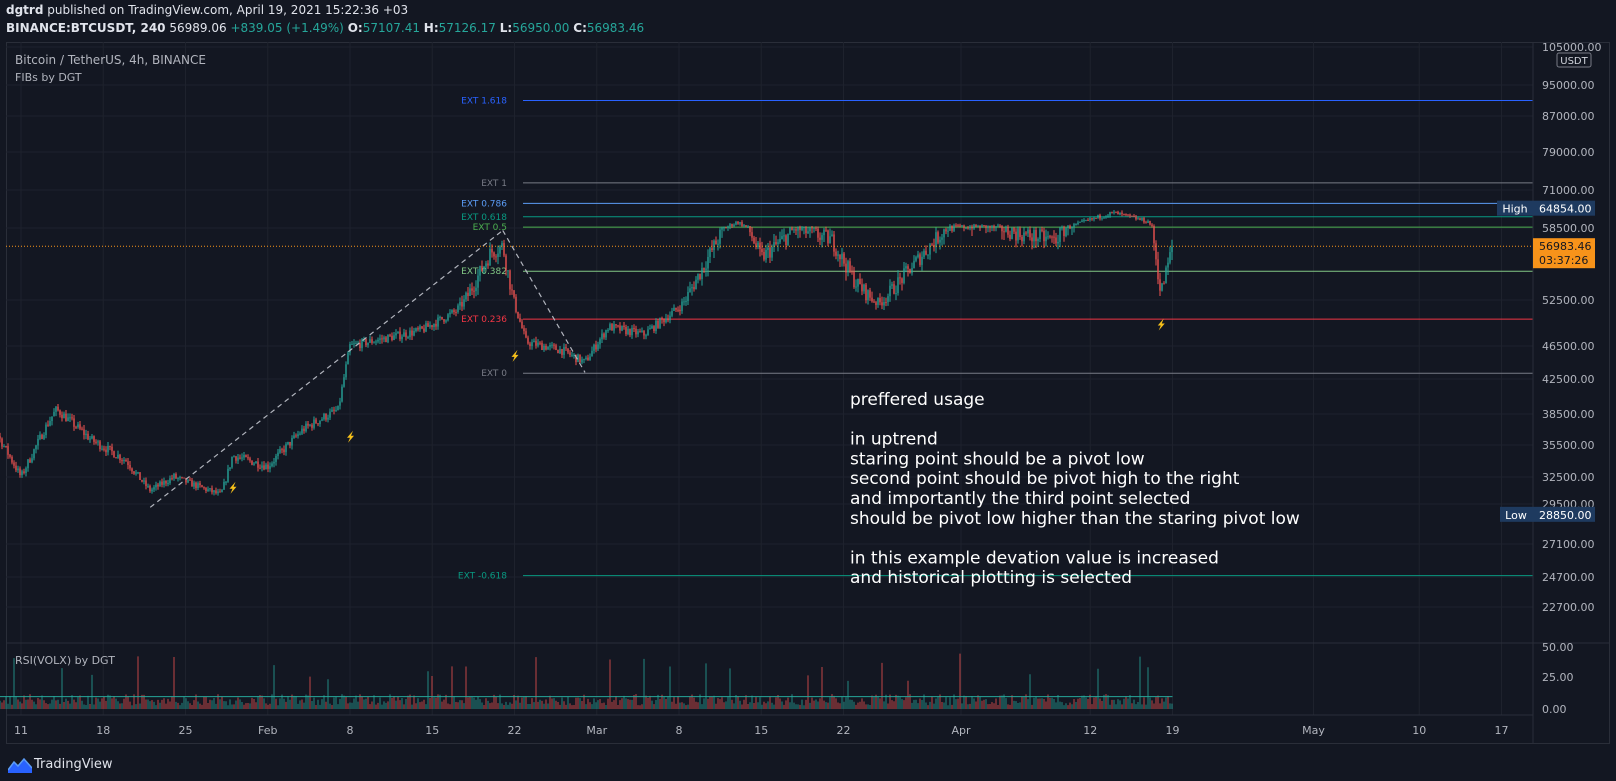  What do you see at coordinates (25, 10) in the screenshot?
I see `publisher-name: dgtrd` at bounding box center [25, 10].